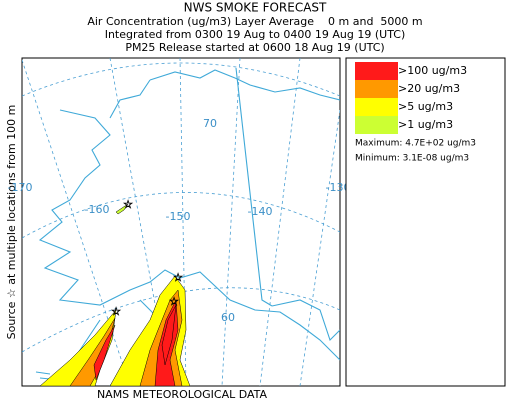 This screenshot has width=509, height=401. Describe the element at coordinates (415, 144) in the screenshot. I see `maximum: Maximum: 4.7E+02 ug/m3` at that location.